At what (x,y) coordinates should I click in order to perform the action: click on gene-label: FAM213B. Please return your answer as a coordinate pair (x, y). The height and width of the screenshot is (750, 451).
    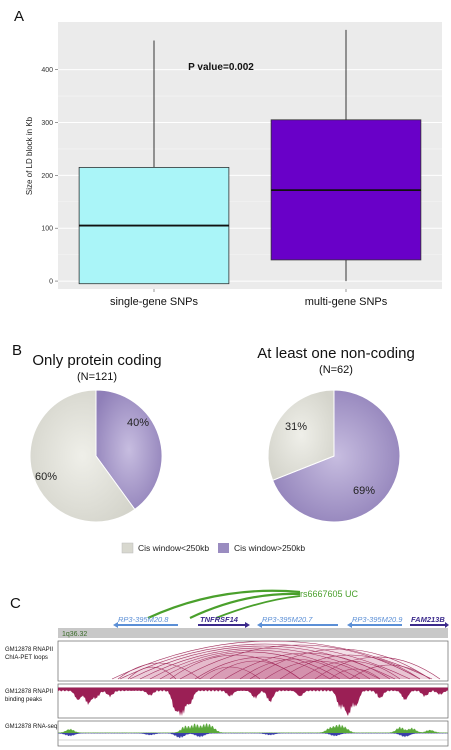
    Looking at the image, I should click on (428, 619).